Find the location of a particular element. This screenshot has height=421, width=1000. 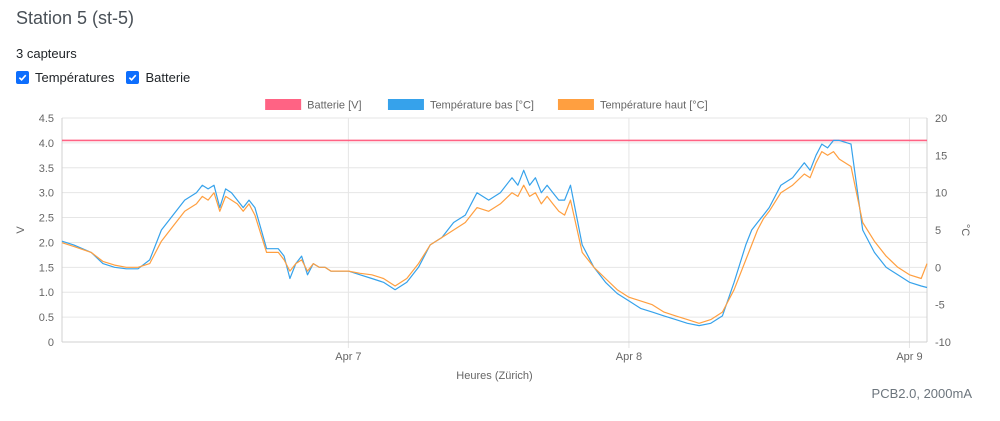

x-tick-label: Apr 7 is located at coordinates (348, 357).